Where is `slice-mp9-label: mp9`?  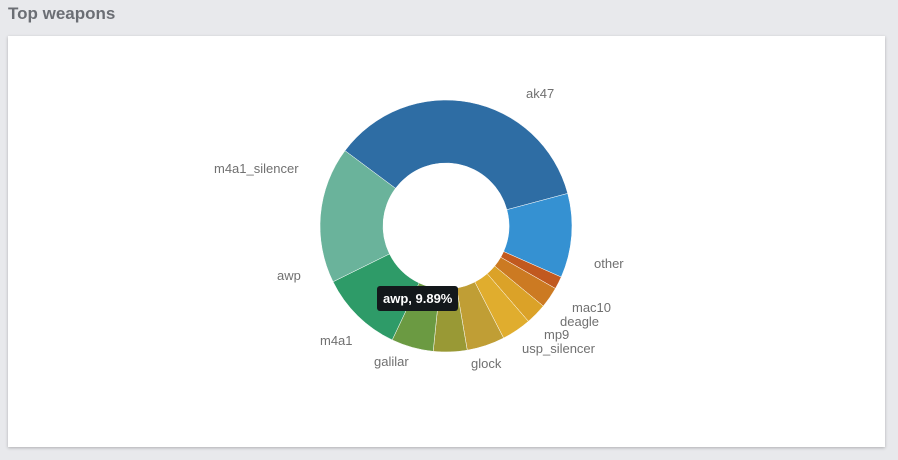 slice-mp9-label: mp9 is located at coordinates (556, 334).